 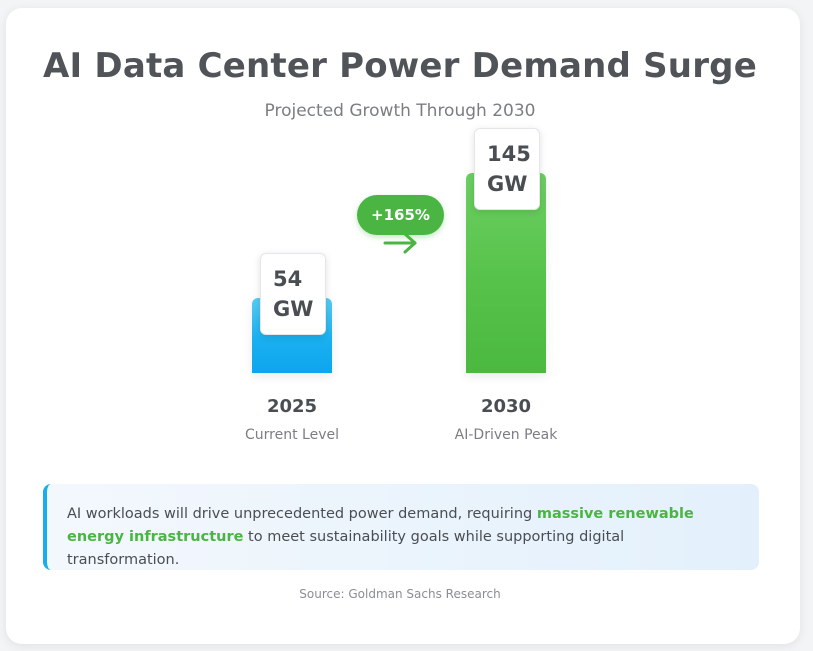 I want to click on chart-subtitle: Projected Growth Through 2030, so click(x=400, y=111).